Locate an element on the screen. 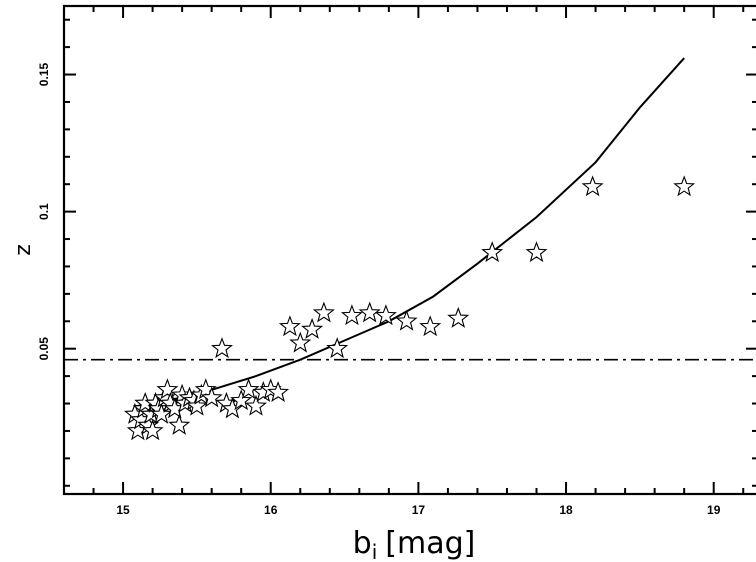 This screenshot has width=756, height=562. x-axis-label-main: b is located at coordinates (362, 543).